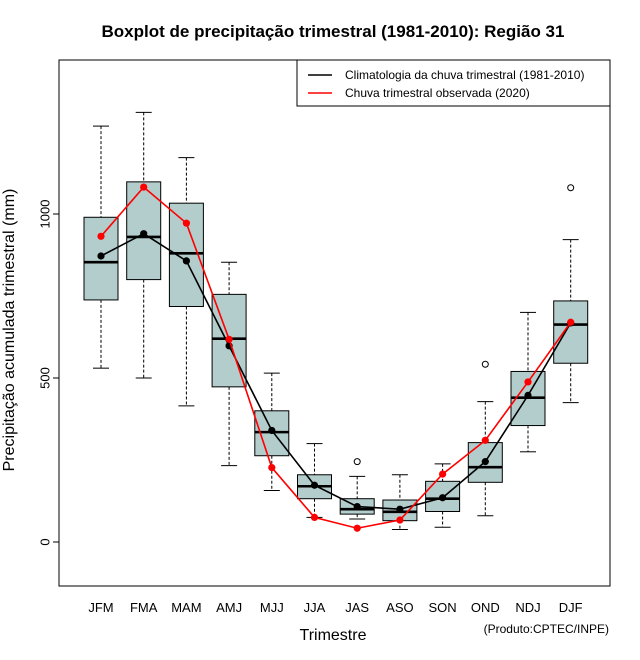  What do you see at coordinates (186, 607) in the screenshot?
I see `x-tick-label: MAM` at bounding box center [186, 607].